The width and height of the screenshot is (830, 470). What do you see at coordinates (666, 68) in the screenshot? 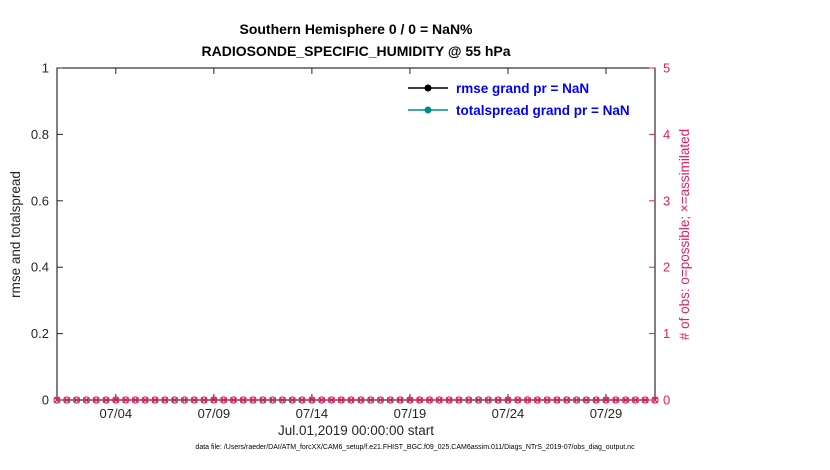
I see `right-y-tick-label: 5` at bounding box center [666, 68].